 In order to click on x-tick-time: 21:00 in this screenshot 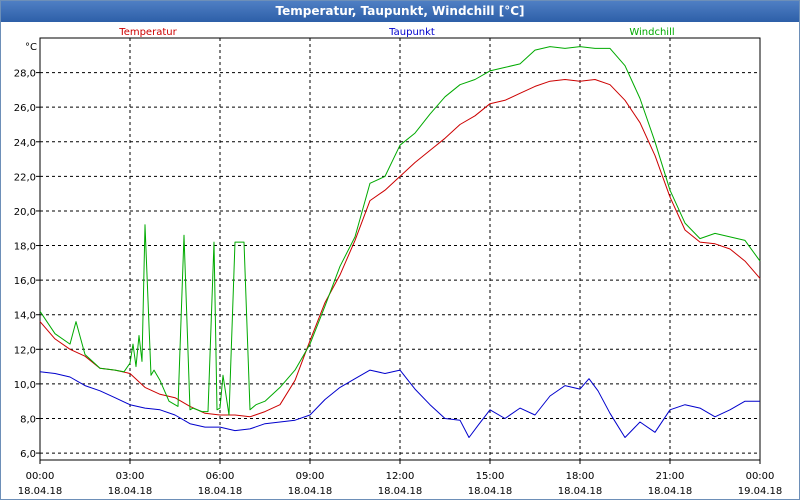, I will do `click(670, 476)`.